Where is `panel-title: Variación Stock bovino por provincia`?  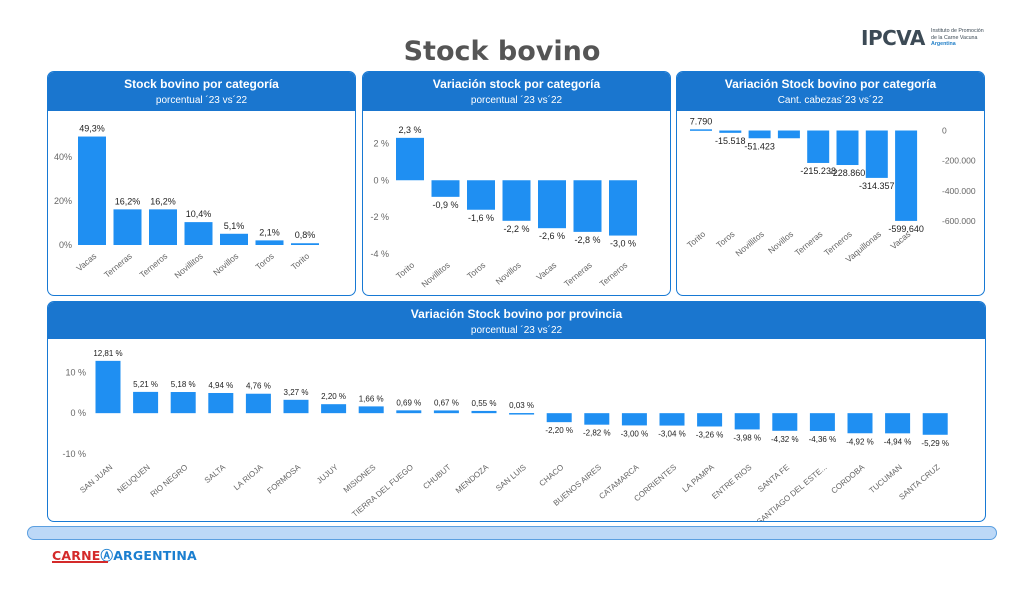 panel-title: Variación Stock bovino por provincia is located at coordinates (516, 314).